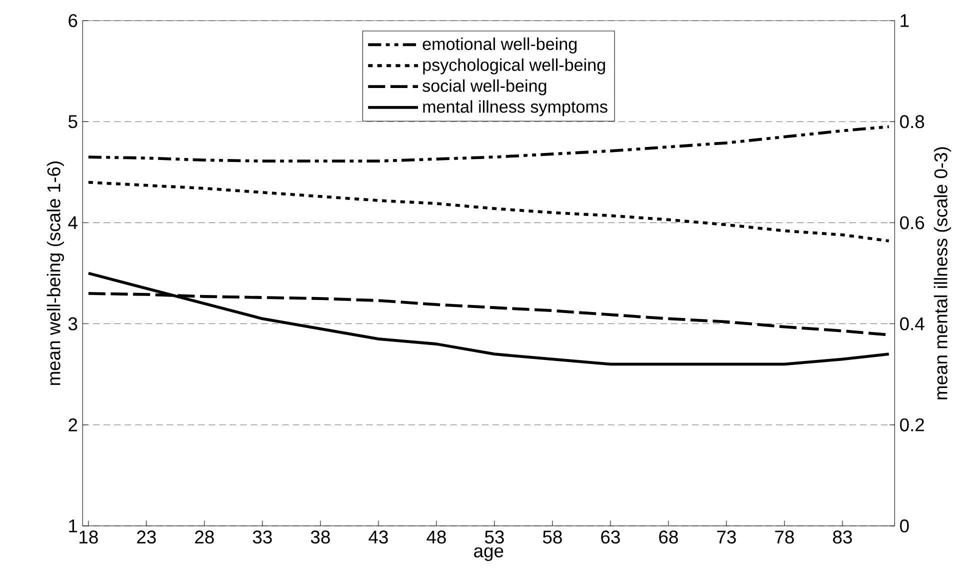 This screenshot has height=583, width=964. What do you see at coordinates (912, 323) in the screenshot?
I see `y2-tick-label: 0.4` at bounding box center [912, 323].